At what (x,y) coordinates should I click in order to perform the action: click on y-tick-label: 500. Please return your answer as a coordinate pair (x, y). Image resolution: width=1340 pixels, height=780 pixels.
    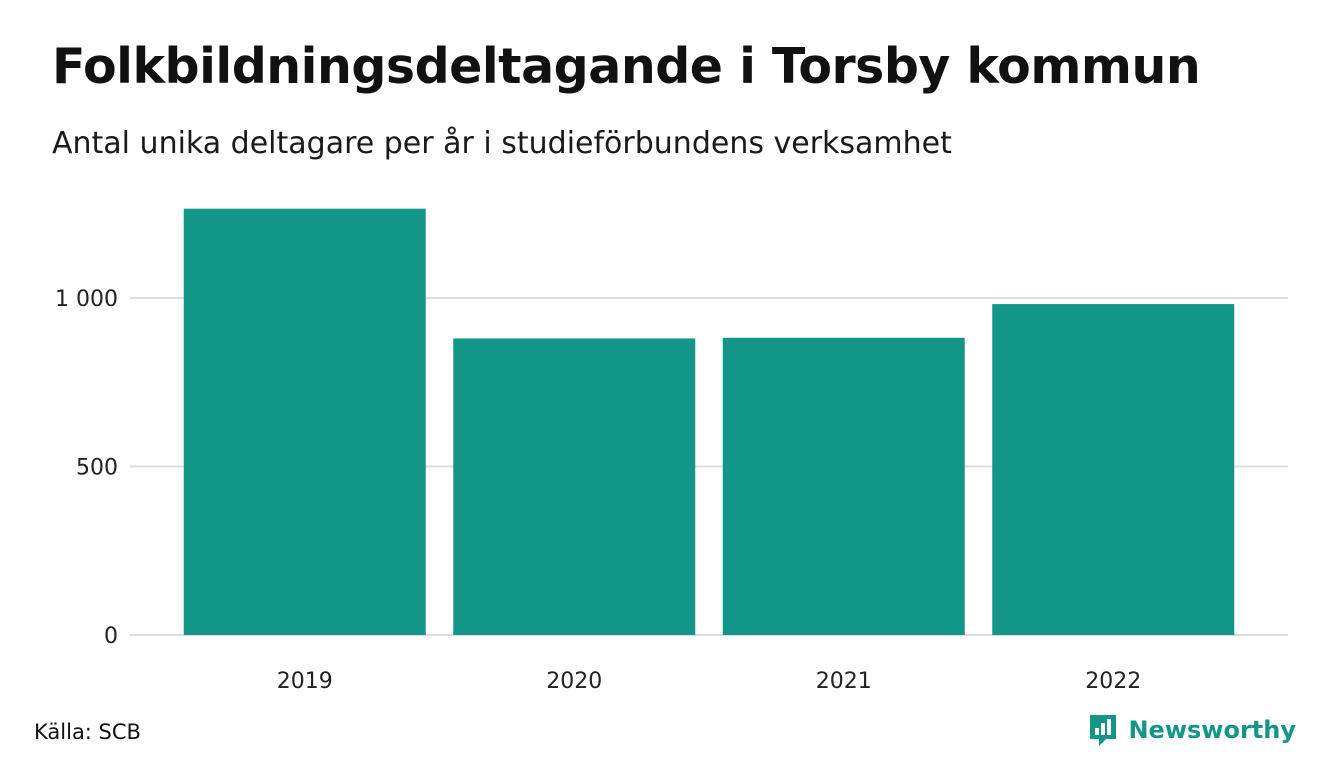
    Looking at the image, I should click on (97, 468).